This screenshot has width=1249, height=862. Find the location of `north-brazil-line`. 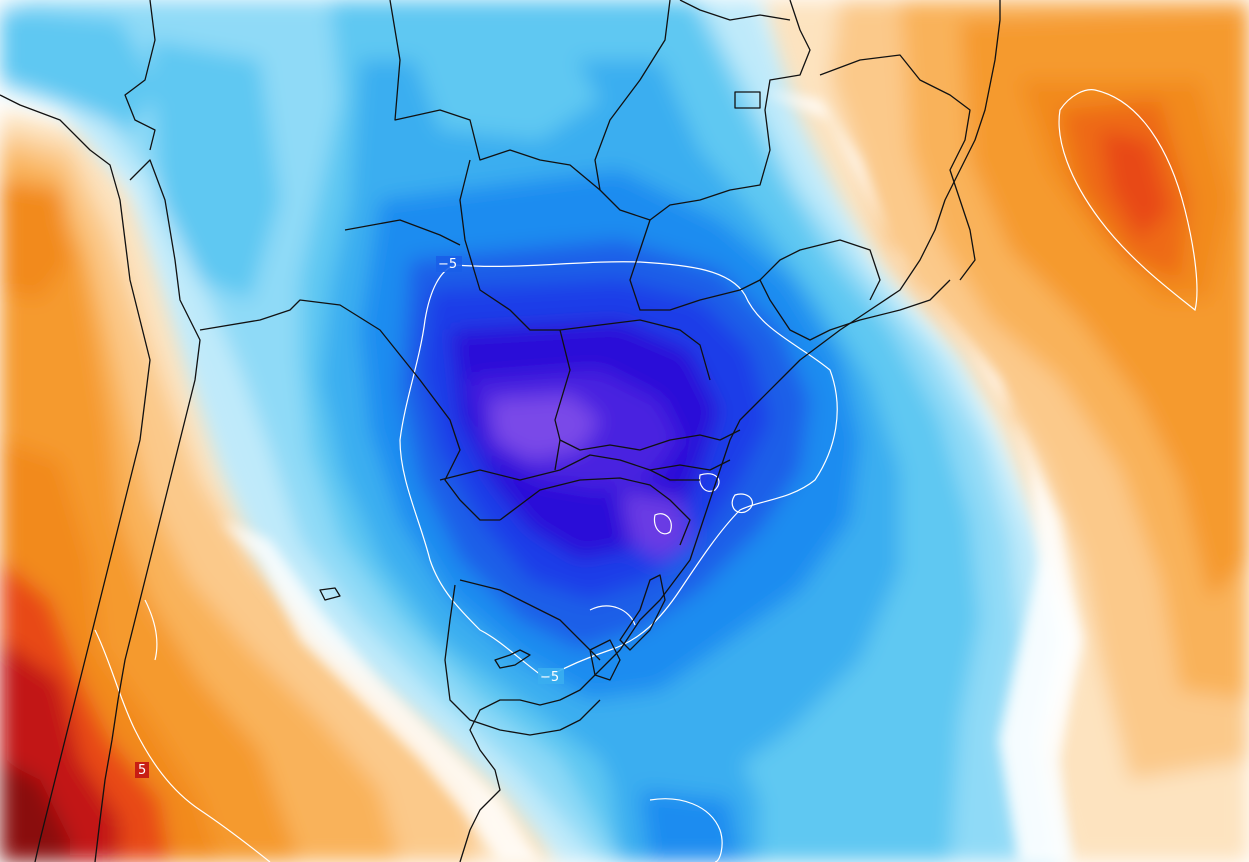

north-brazil-line is located at coordinates (827, 140).